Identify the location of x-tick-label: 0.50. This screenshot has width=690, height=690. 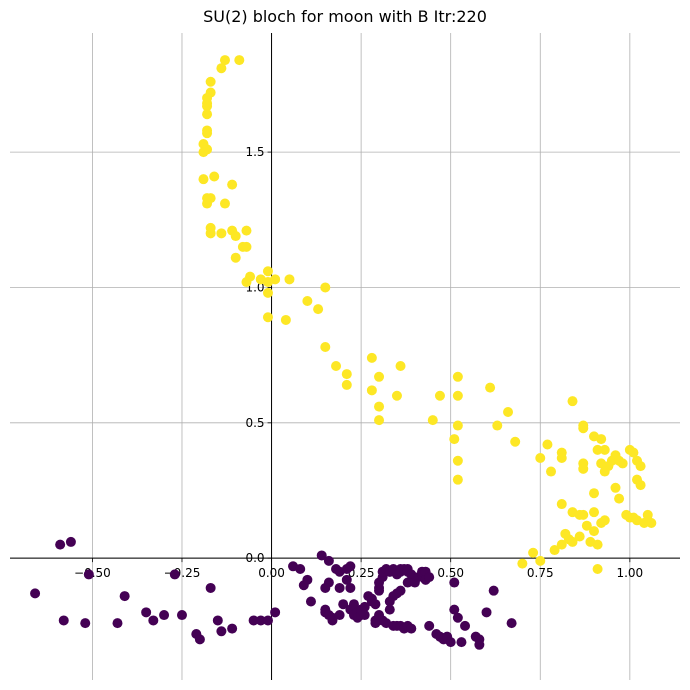
(450, 573).